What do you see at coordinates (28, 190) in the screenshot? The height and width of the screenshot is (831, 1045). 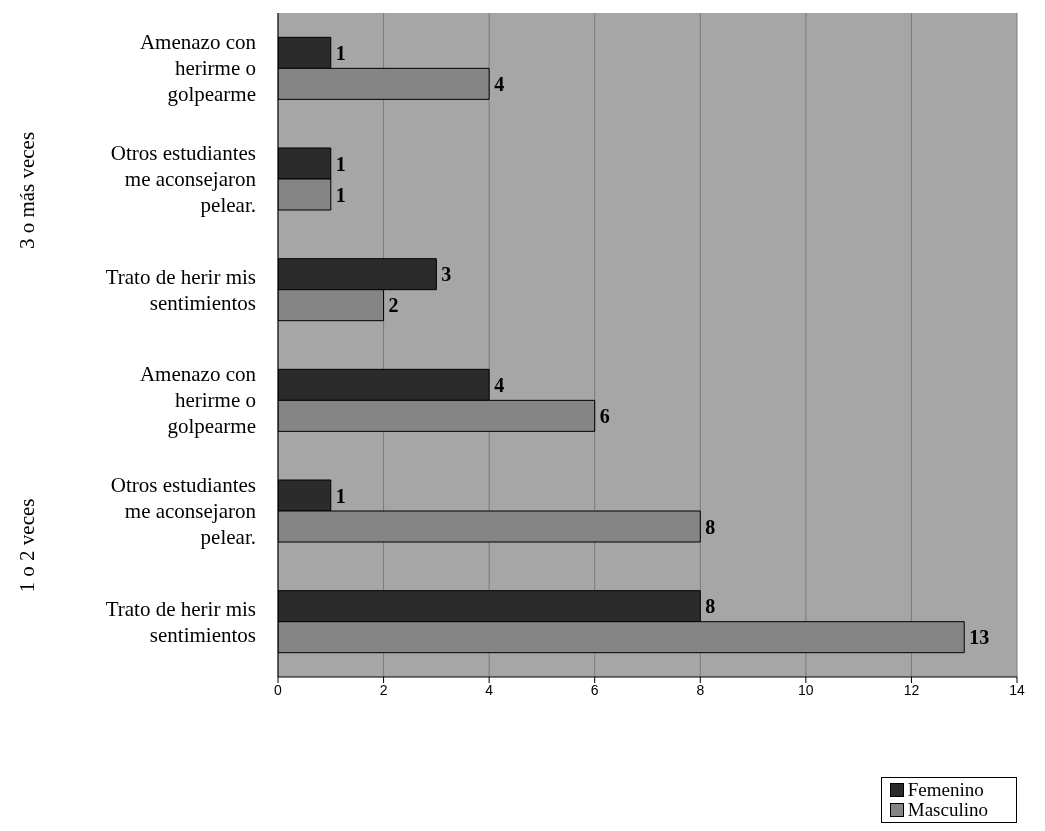 I see `text: 3 o más veces` at bounding box center [28, 190].